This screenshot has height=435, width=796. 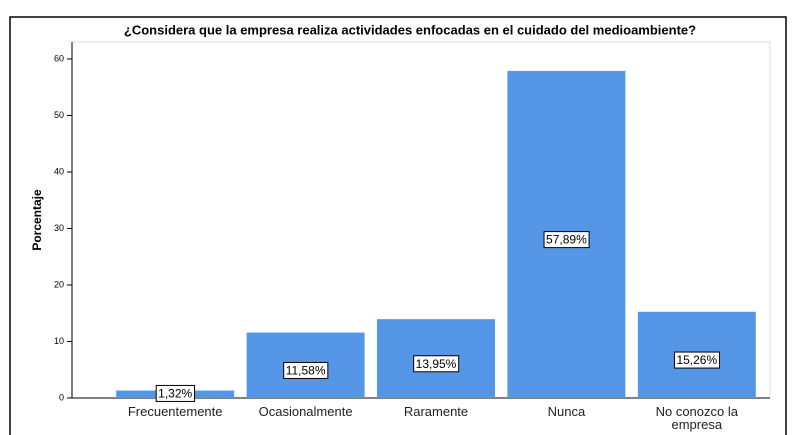 I want to click on data-label: 11,58%, so click(x=306, y=370).